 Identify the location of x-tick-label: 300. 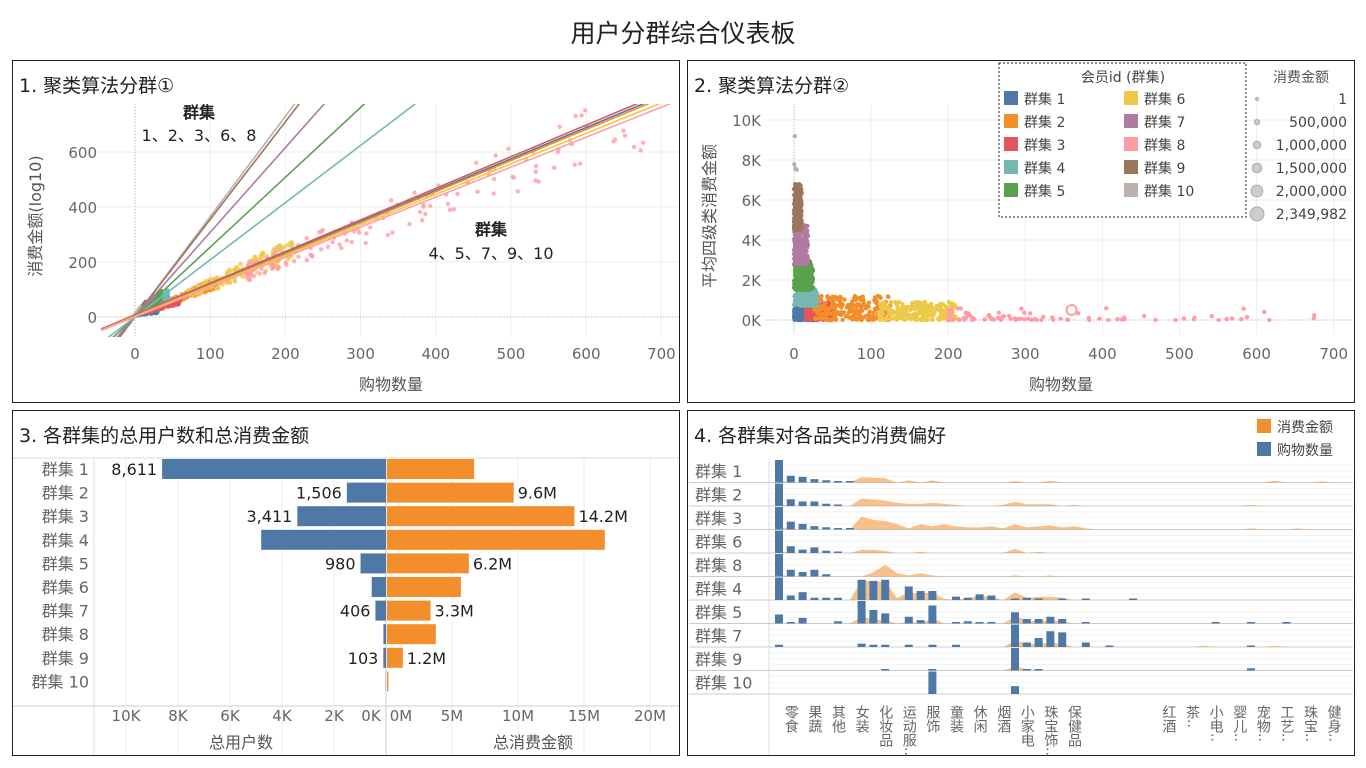
(1025, 354).